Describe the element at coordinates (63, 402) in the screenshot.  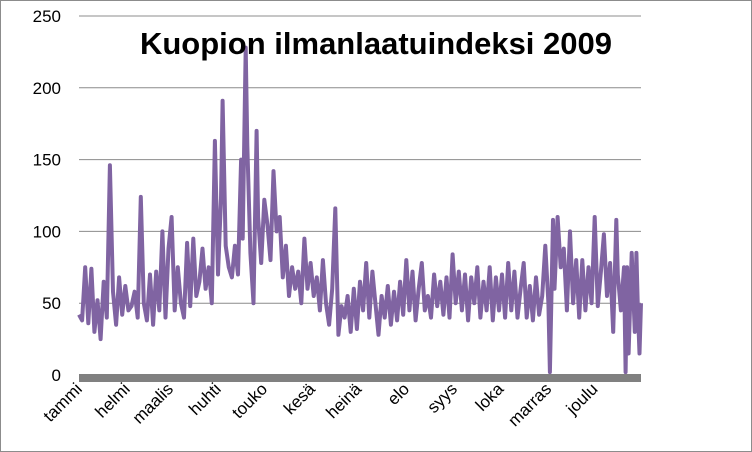
I see `x-tick-label: tammi` at that location.